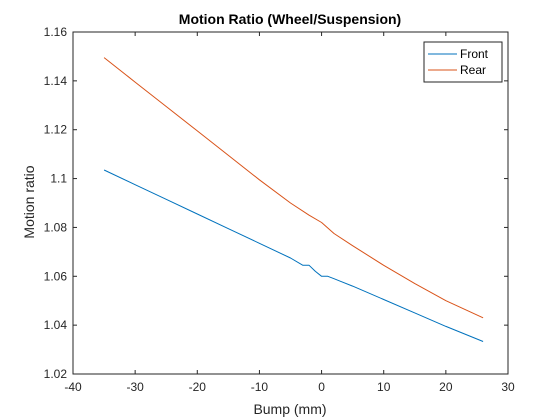  I want to click on y-tick-label: 1.08, so click(56, 227).